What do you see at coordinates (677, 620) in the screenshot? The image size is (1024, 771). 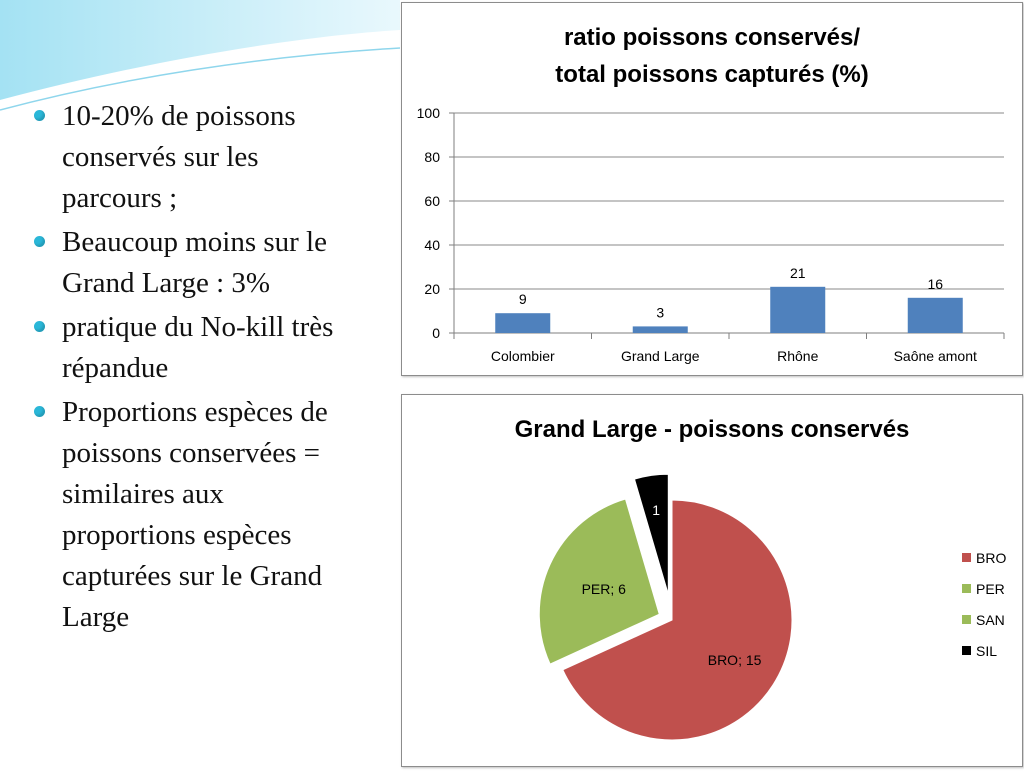 I see `pie-slice-bro` at bounding box center [677, 620].